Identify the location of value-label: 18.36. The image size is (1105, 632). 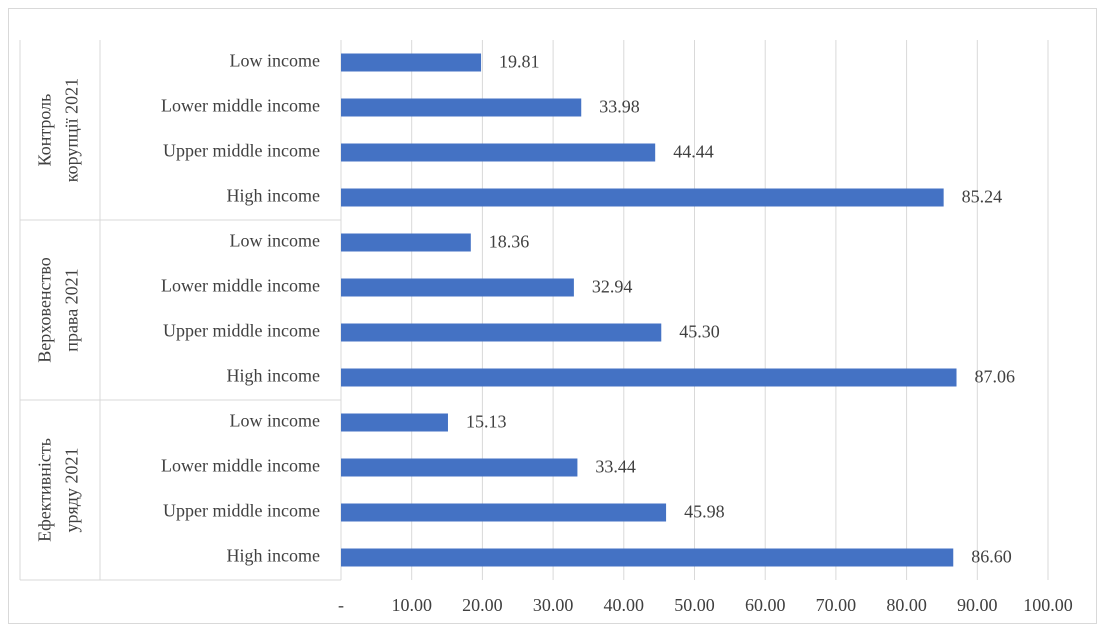
(509, 242).